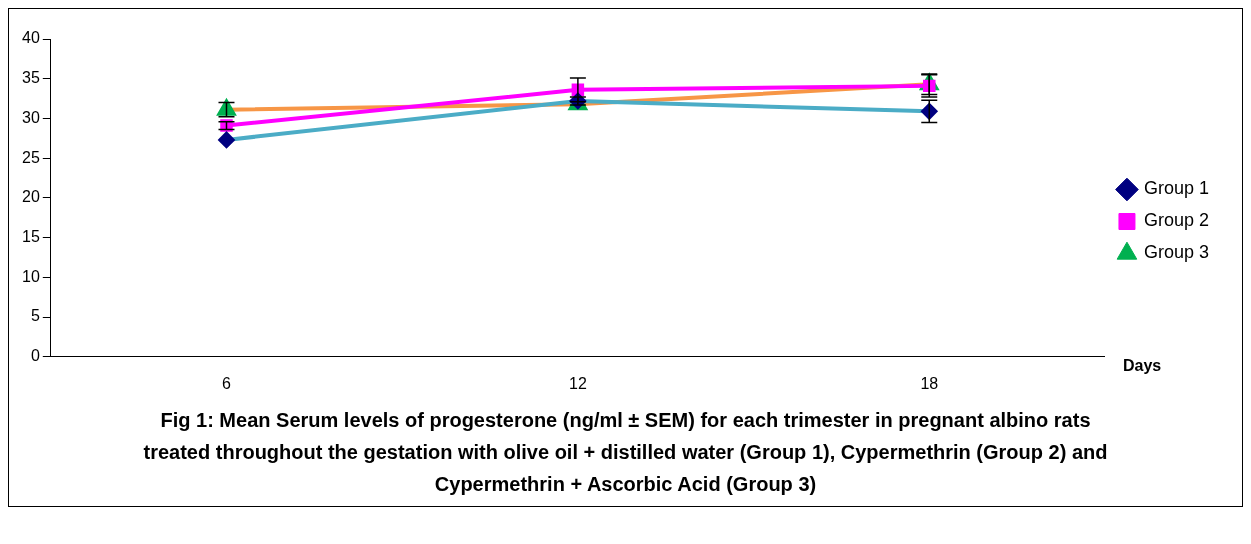 The image size is (1251, 544). I want to click on legend-label: Group 1, so click(1176, 188).